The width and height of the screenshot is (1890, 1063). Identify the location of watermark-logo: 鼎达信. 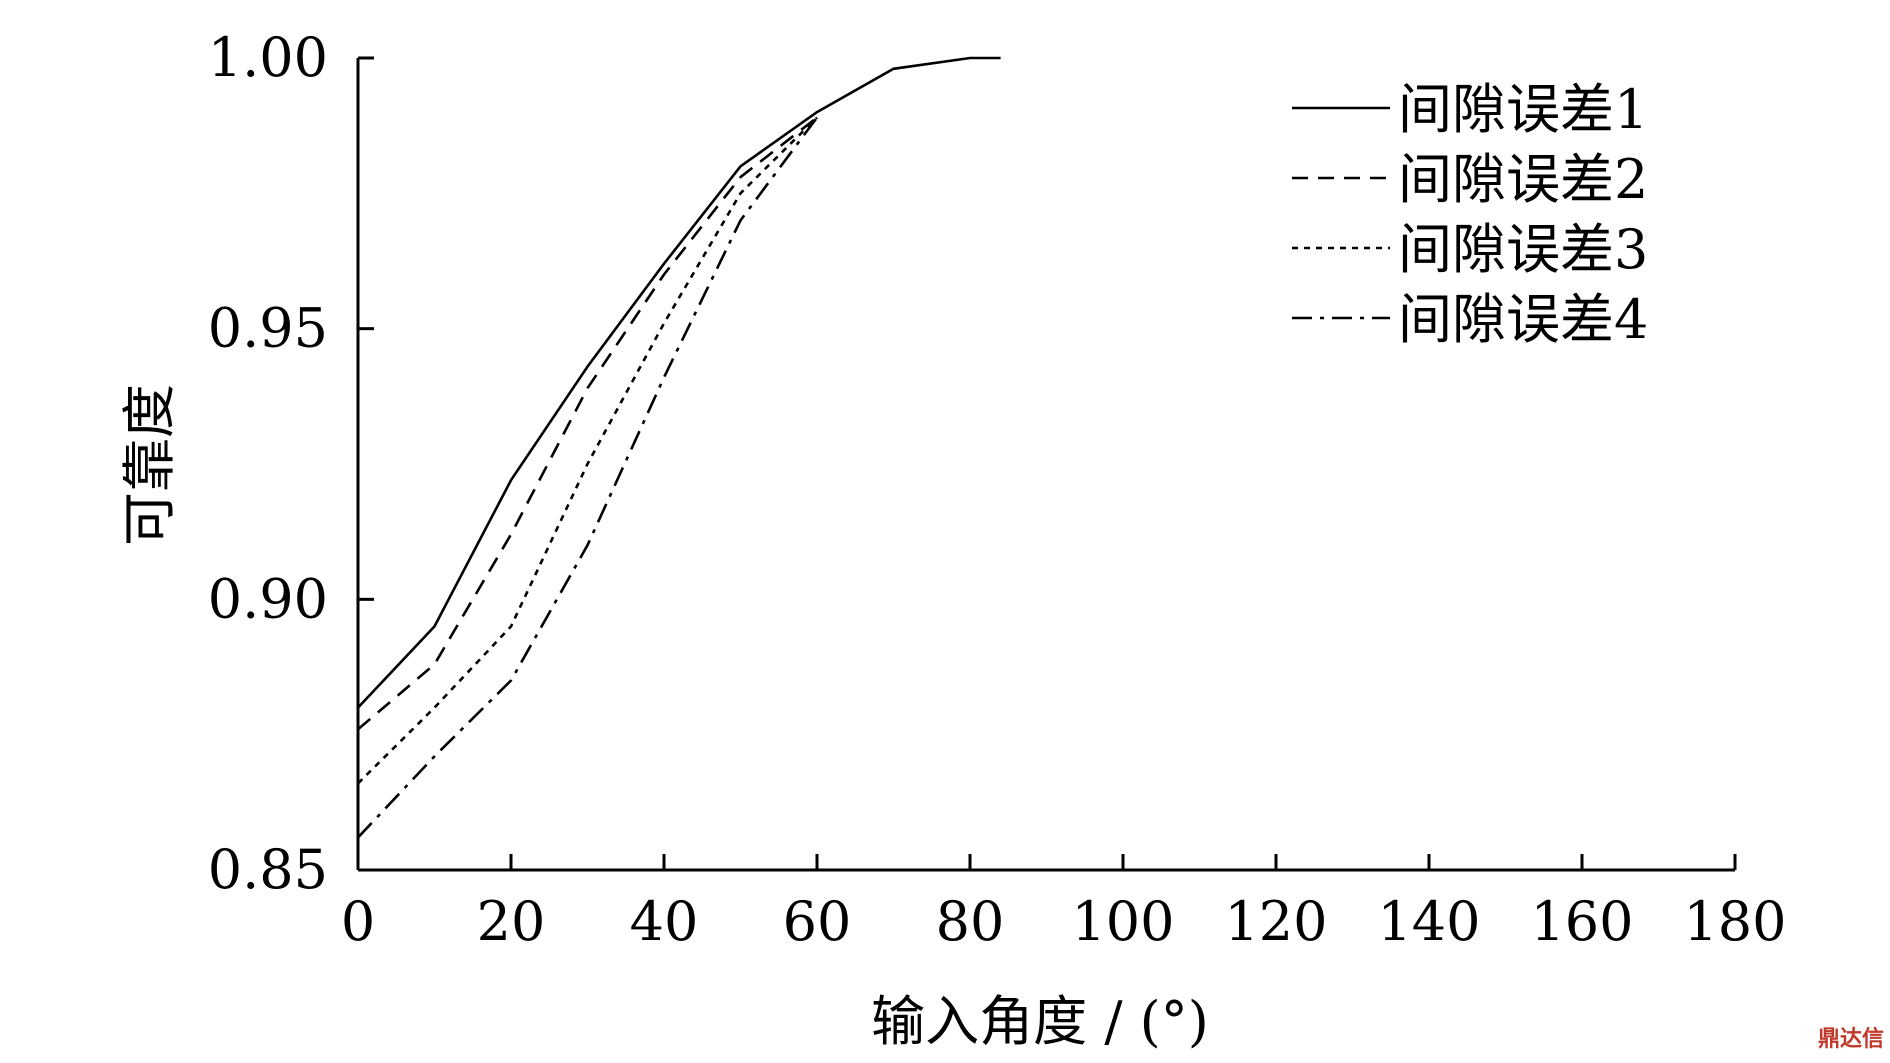
(1850, 1039).